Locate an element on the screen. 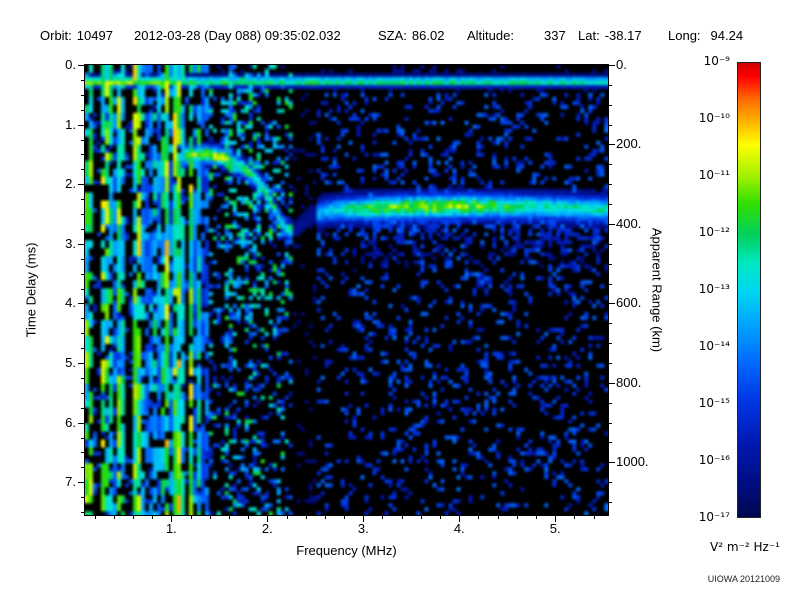  right-axis-tick-label: 1000. is located at coordinates (632, 462).